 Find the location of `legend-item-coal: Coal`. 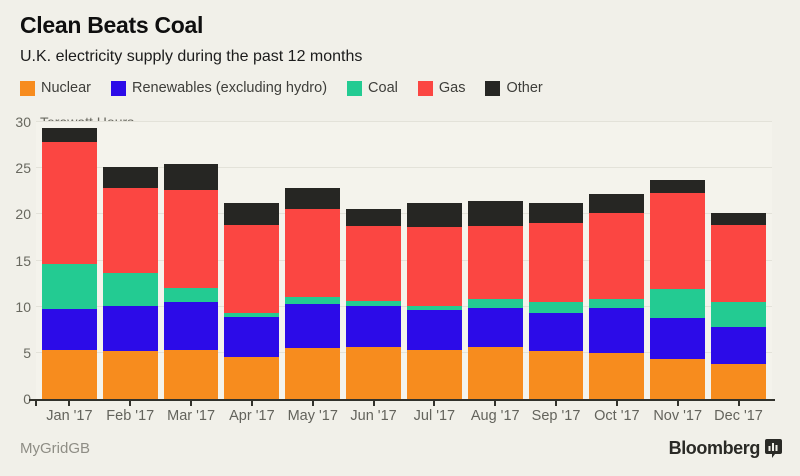

legend-item-coal: Coal is located at coordinates (372, 88).